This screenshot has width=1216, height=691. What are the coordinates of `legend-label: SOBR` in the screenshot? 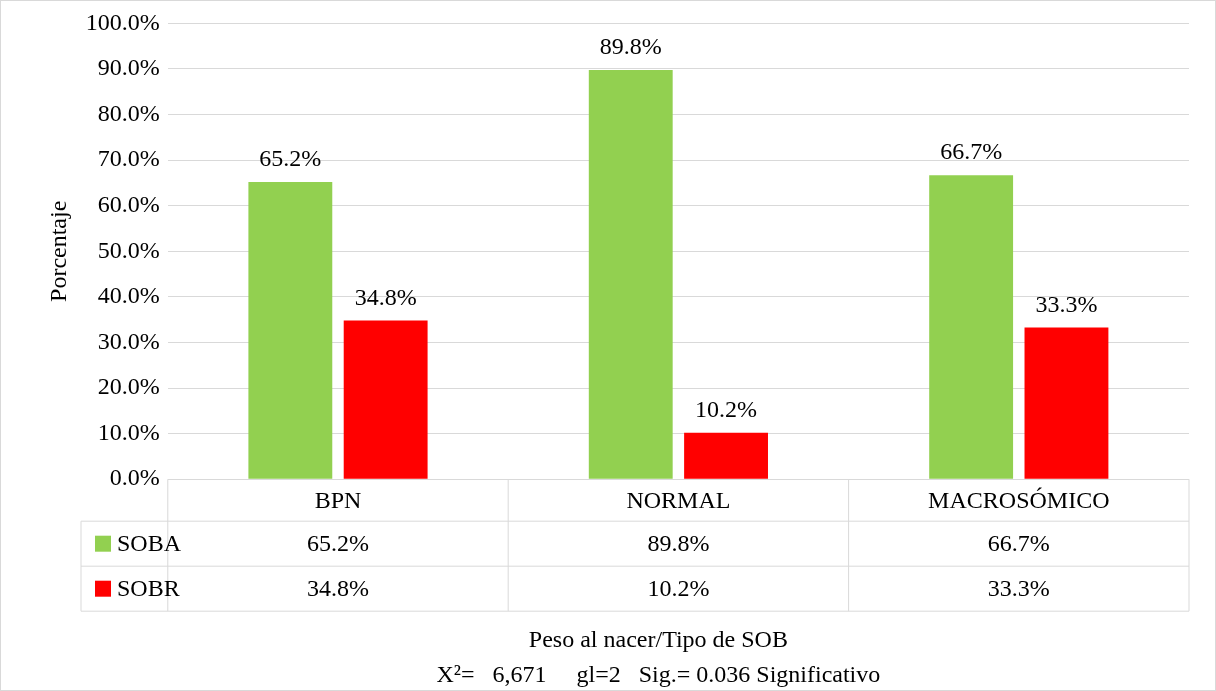 It's located at (148, 588).